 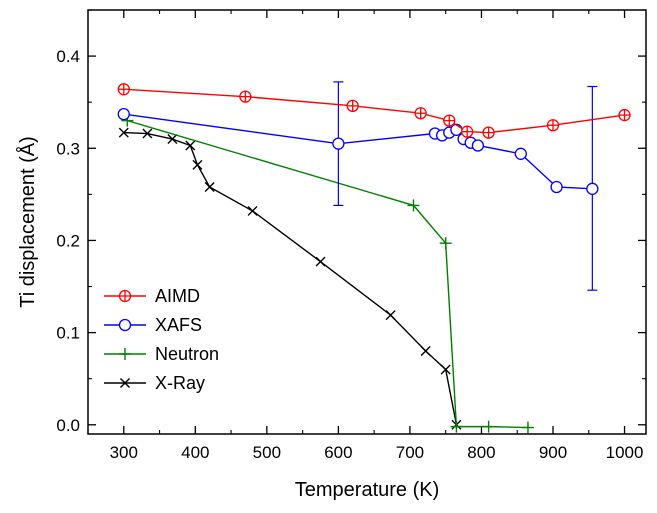 I want to click on legend-label: XAFS, so click(x=178, y=325).